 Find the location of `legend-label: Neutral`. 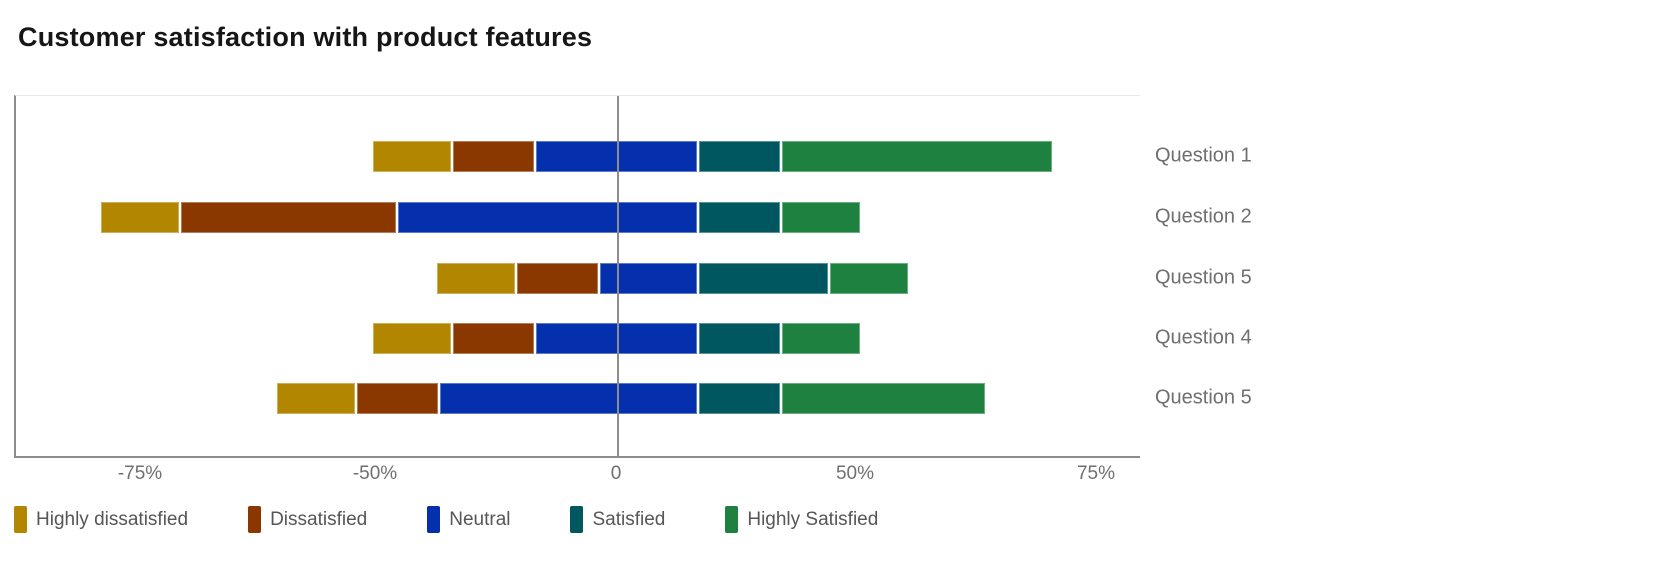

legend-label: Neutral is located at coordinates (480, 519).